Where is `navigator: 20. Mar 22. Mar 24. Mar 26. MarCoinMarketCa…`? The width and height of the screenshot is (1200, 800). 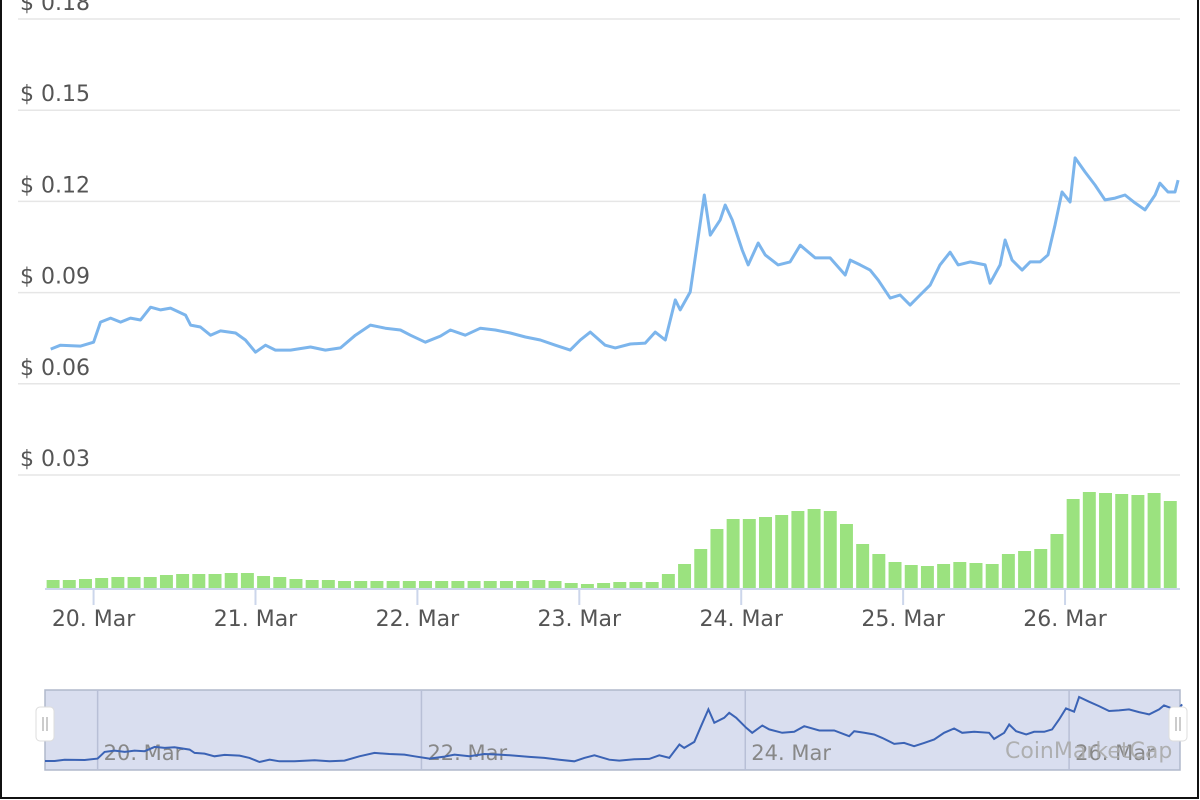
navigator: 20. Mar 22. Mar 24. Mar 26. MarCoinMarketCa… is located at coordinates (611, 730).